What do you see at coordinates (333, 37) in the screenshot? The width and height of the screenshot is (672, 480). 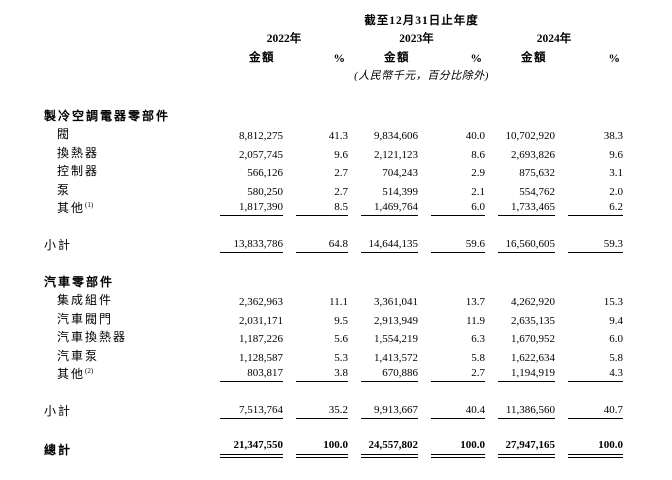 I see `year-header-row: 2022年 2023年 2024年` at bounding box center [333, 37].